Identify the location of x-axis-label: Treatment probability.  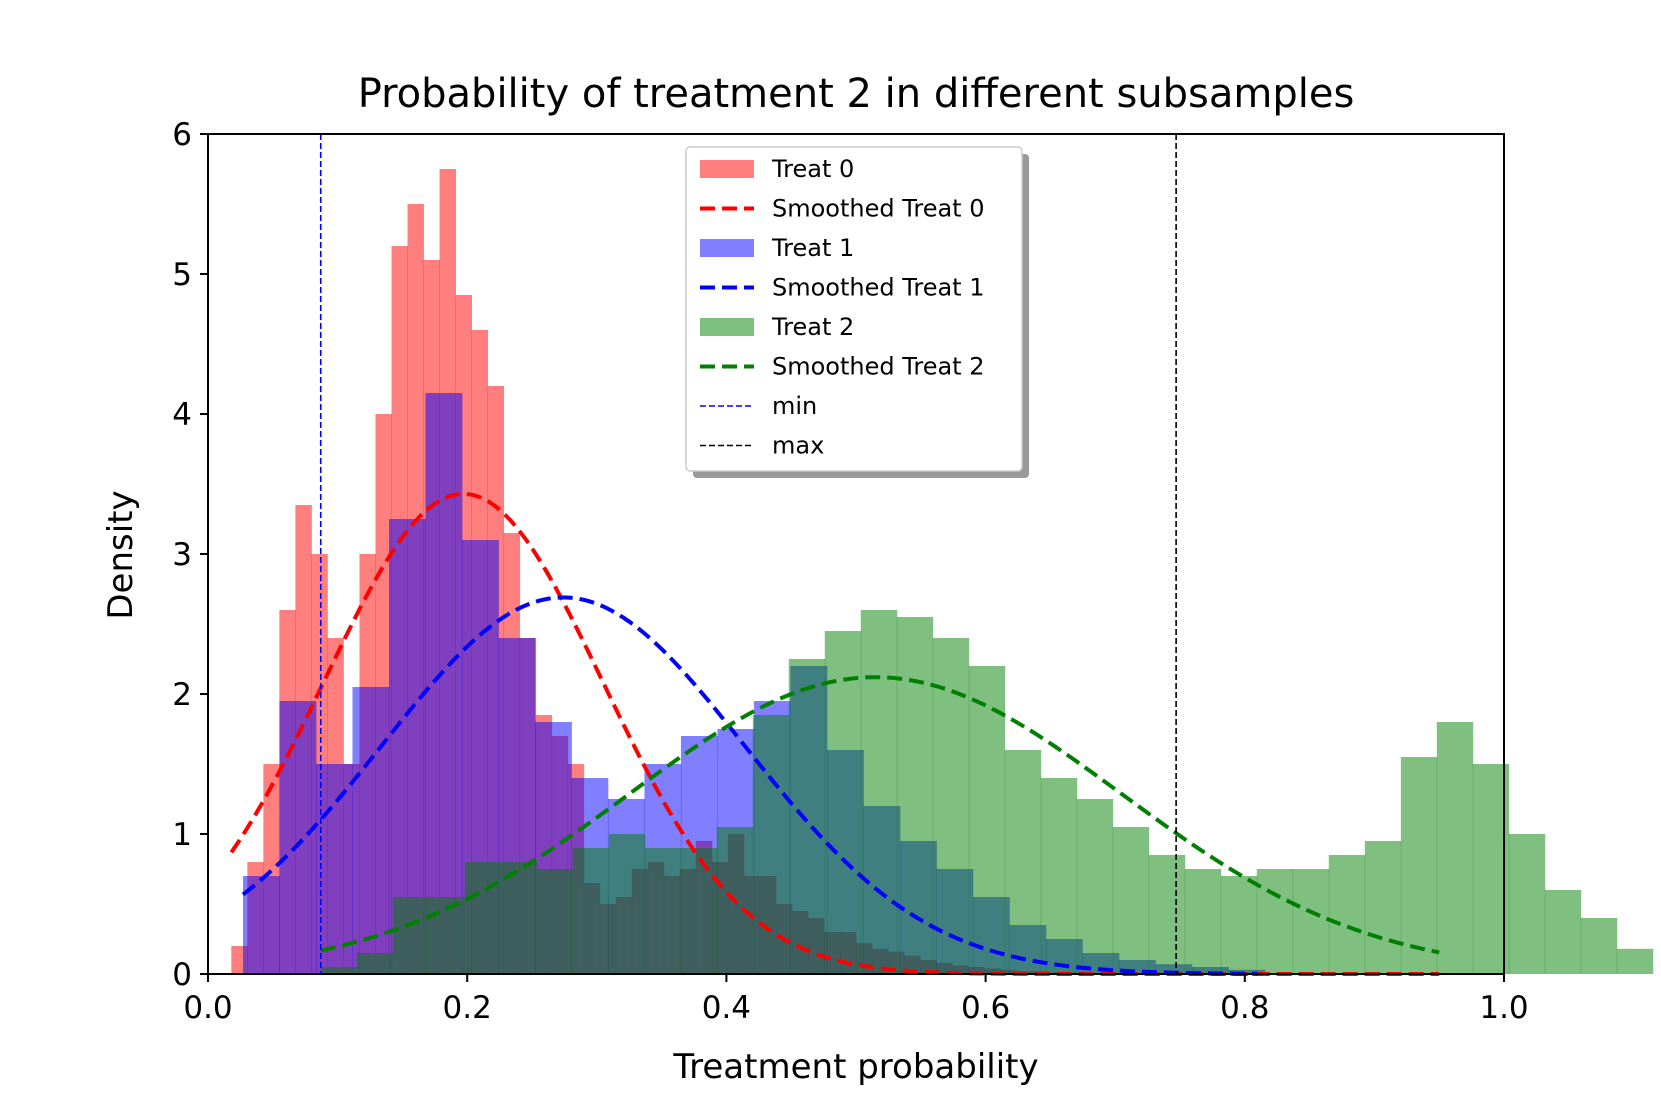
(855, 1067).